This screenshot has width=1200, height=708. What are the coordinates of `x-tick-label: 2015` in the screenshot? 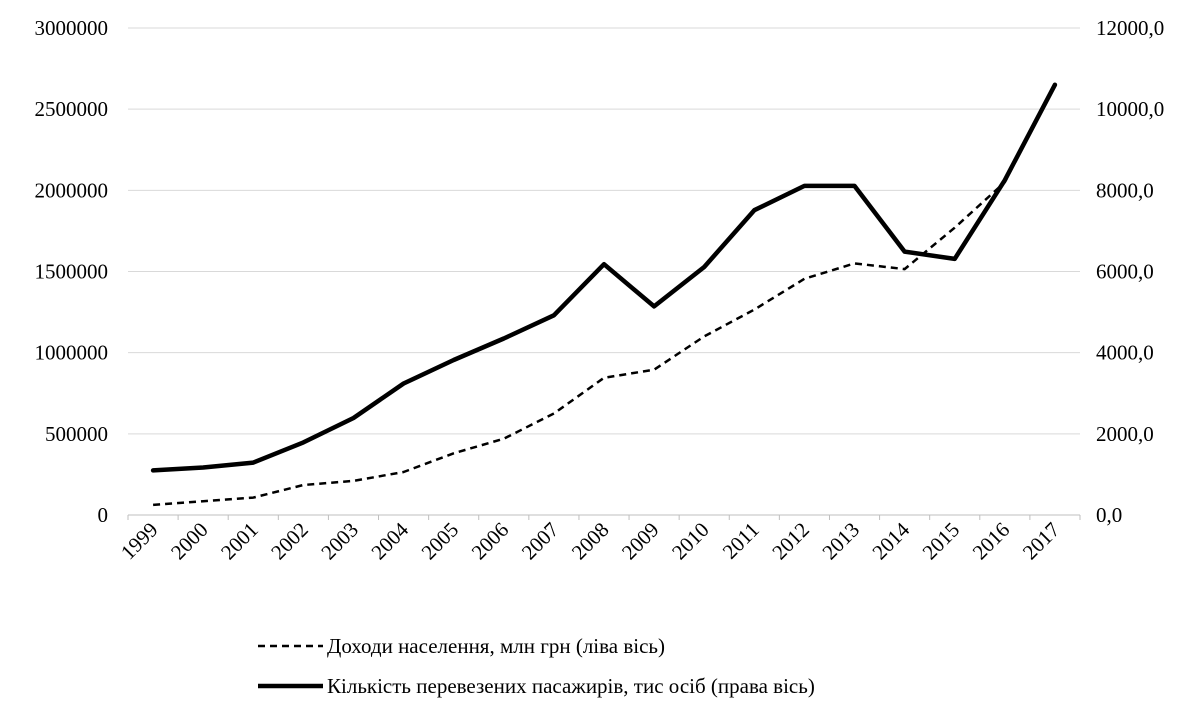 It's located at (941, 541).